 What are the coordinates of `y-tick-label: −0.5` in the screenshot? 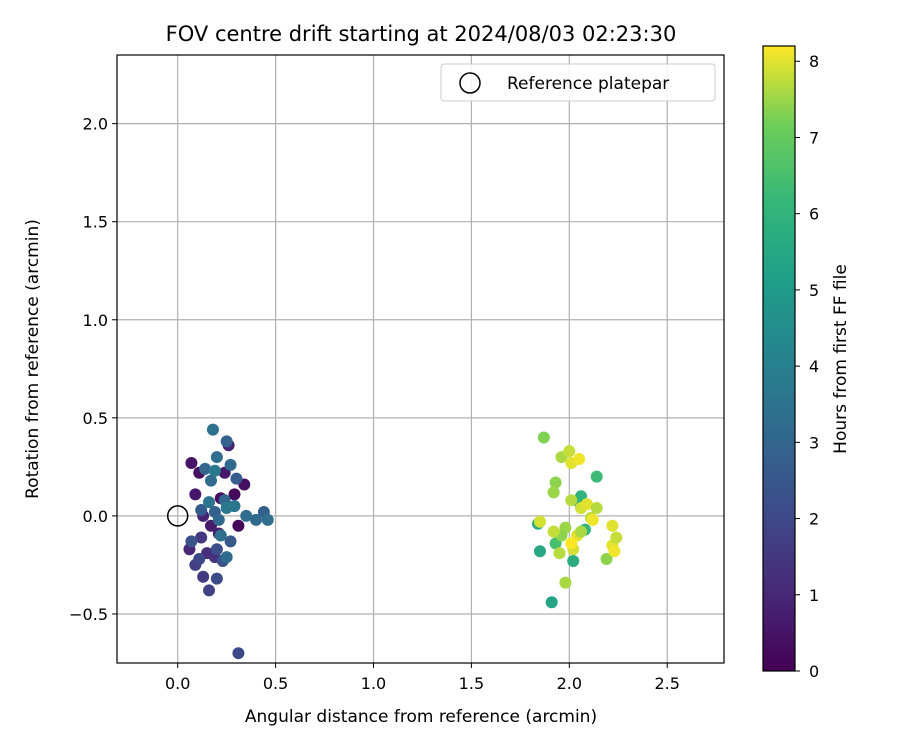 It's located at (88, 614).